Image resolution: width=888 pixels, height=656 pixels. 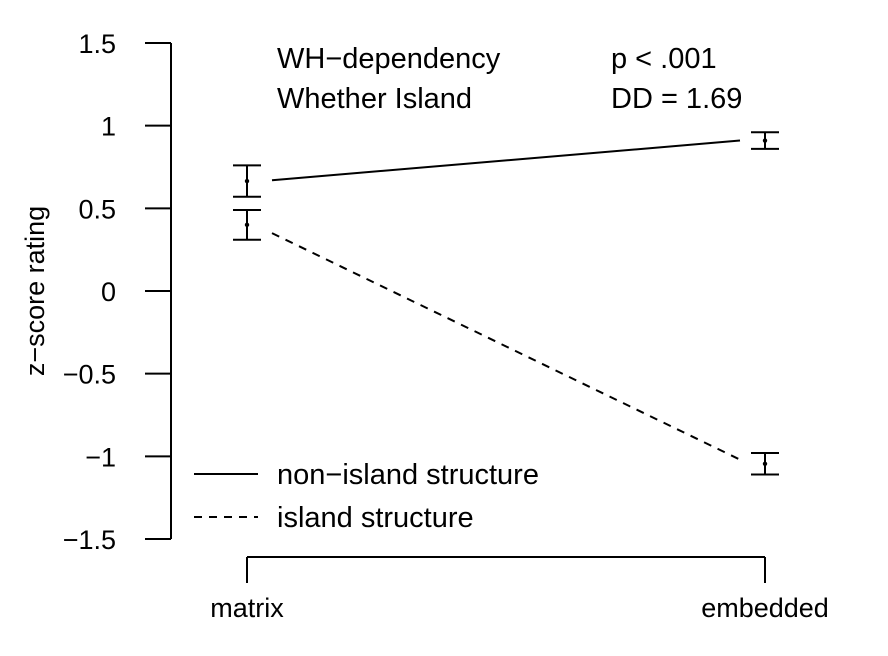 I want to click on y-axis-title: z−score rating, so click(x=35, y=291).